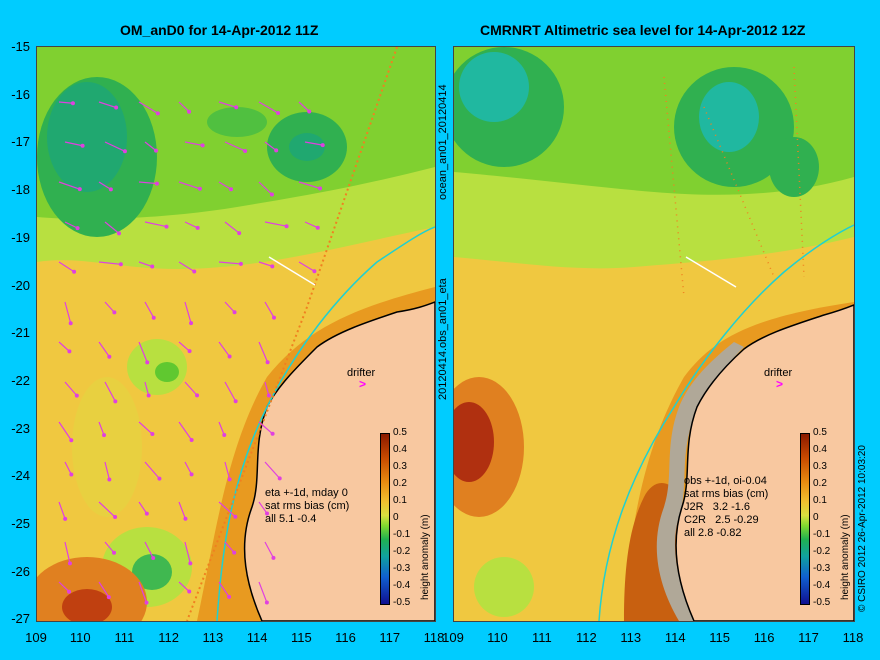 This screenshot has height=660, width=880. I want to click on right-colorbar, so click(805, 519).